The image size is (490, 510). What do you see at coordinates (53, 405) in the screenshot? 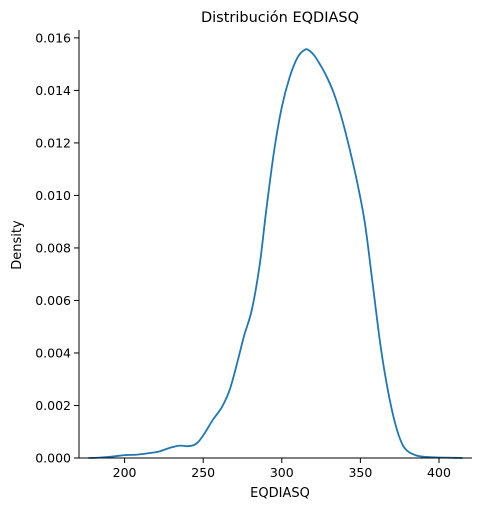
I see `y-tick-label: 0.002` at bounding box center [53, 405].